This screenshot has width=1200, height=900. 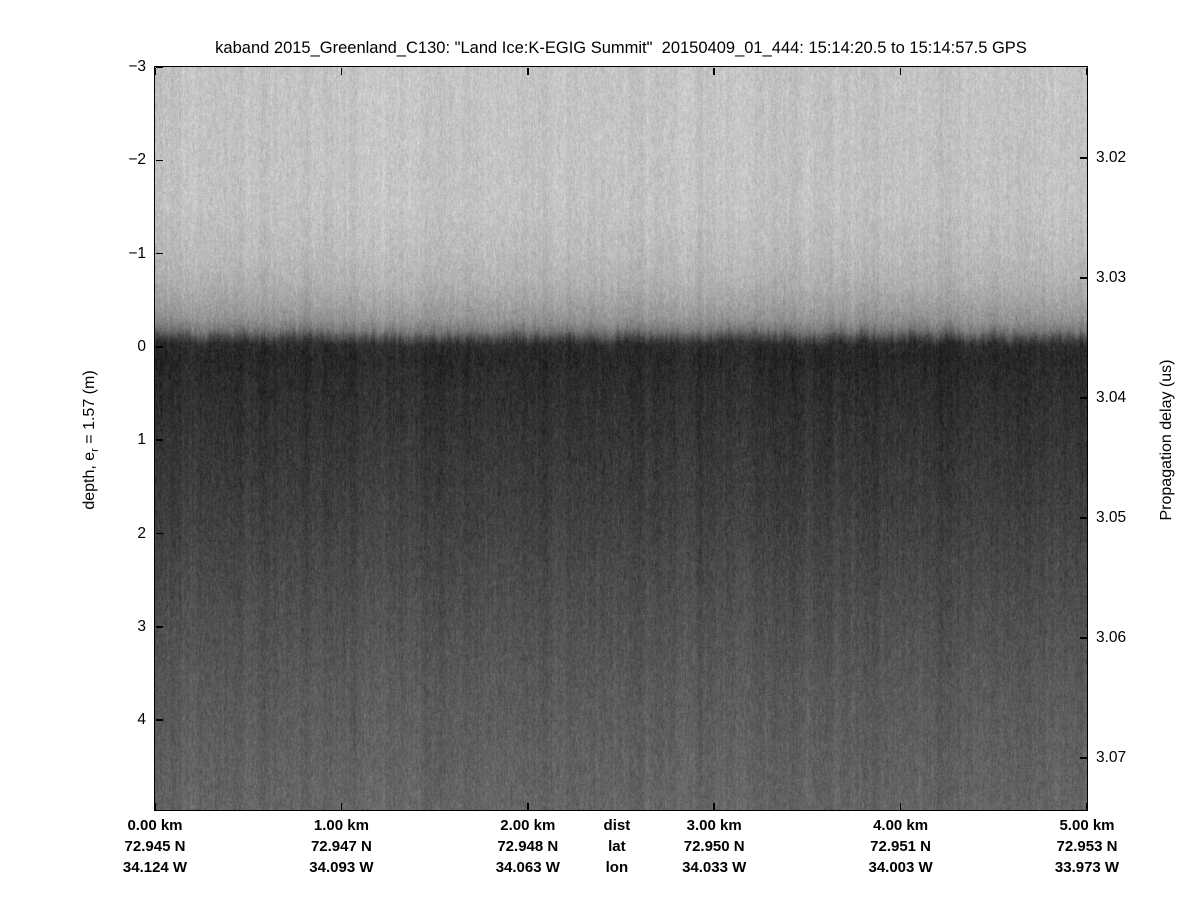 I want to click on lat-header: lat, so click(x=617, y=846).